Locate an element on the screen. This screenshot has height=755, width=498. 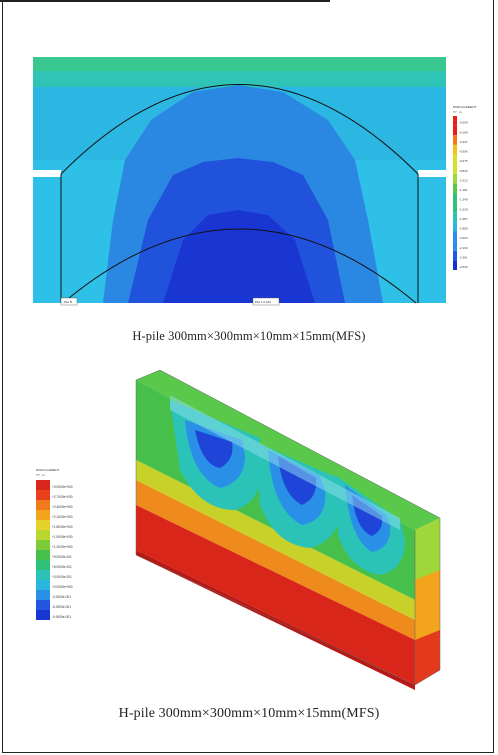
displacement-lobes is located at coordinates (287, 487).